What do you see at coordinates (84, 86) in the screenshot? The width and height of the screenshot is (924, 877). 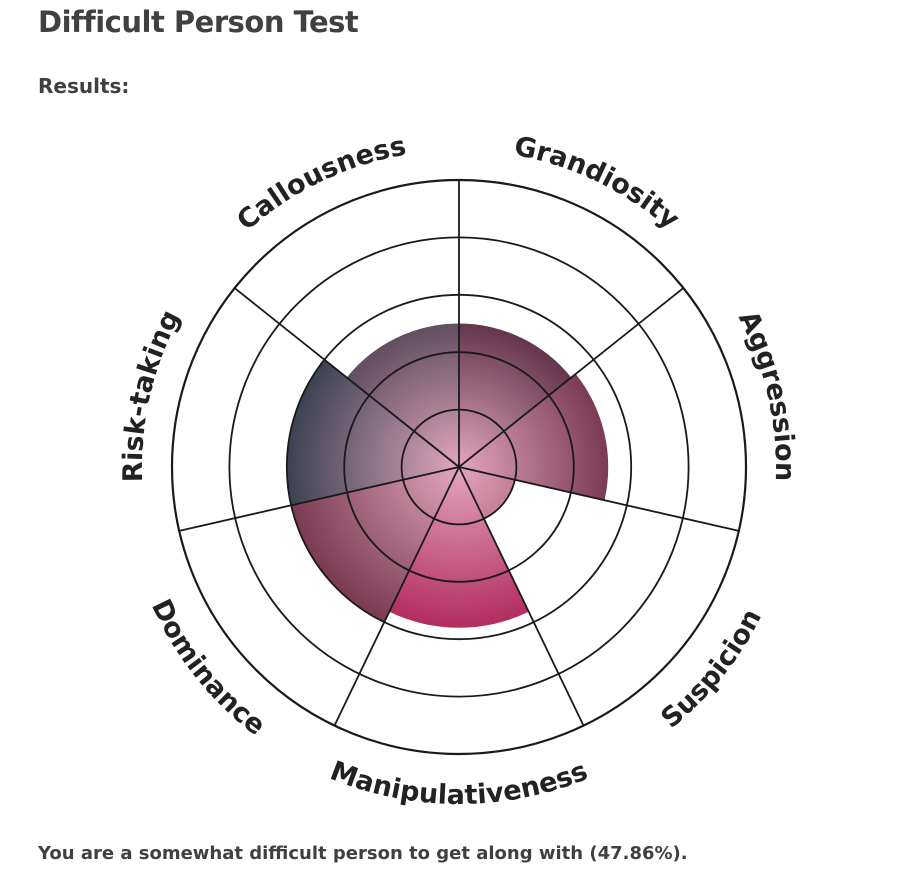 I see `results-label: Results:` at bounding box center [84, 86].